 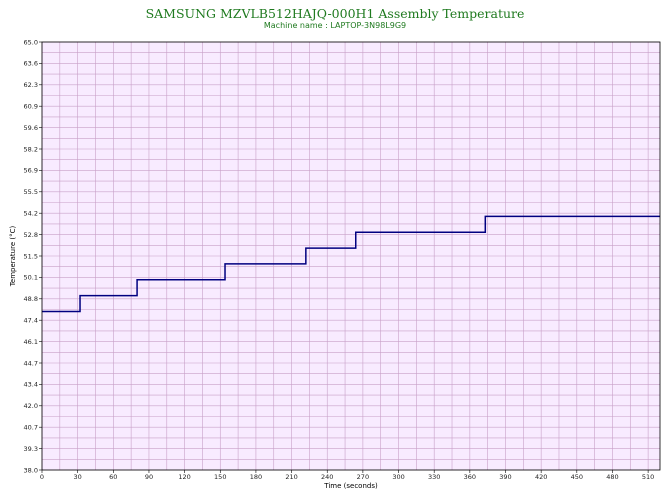 I want to click on y-tick-label: 60.9, so click(x=31, y=107).